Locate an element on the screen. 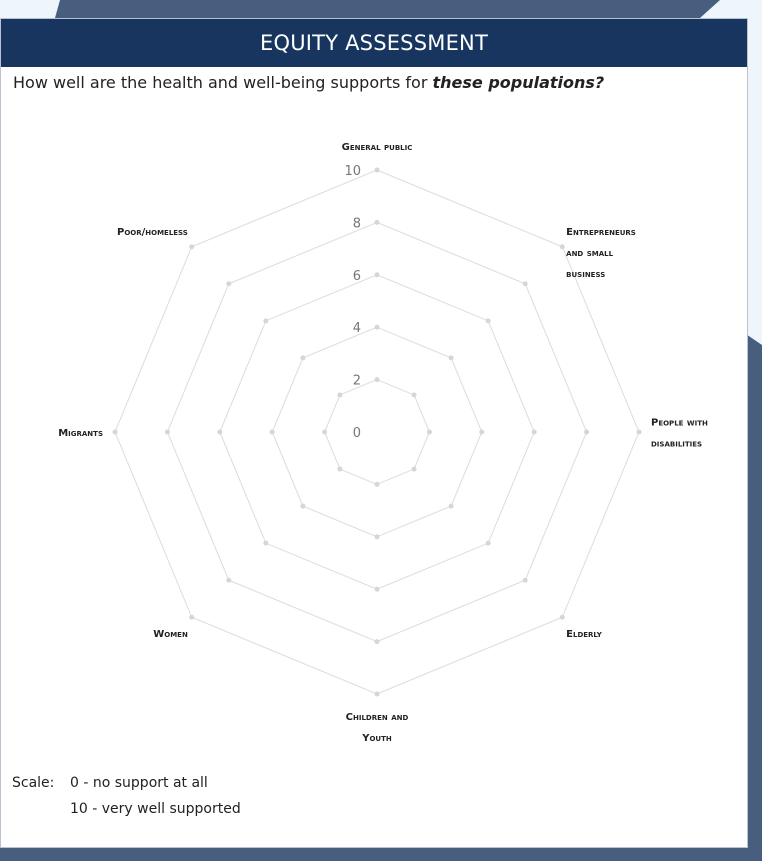  scale-label: Scale: is located at coordinates (33, 783).